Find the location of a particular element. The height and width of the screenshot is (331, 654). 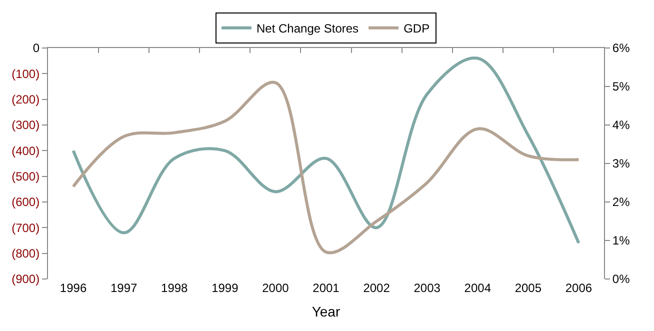

x-axis-title: Year is located at coordinates (326, 311).